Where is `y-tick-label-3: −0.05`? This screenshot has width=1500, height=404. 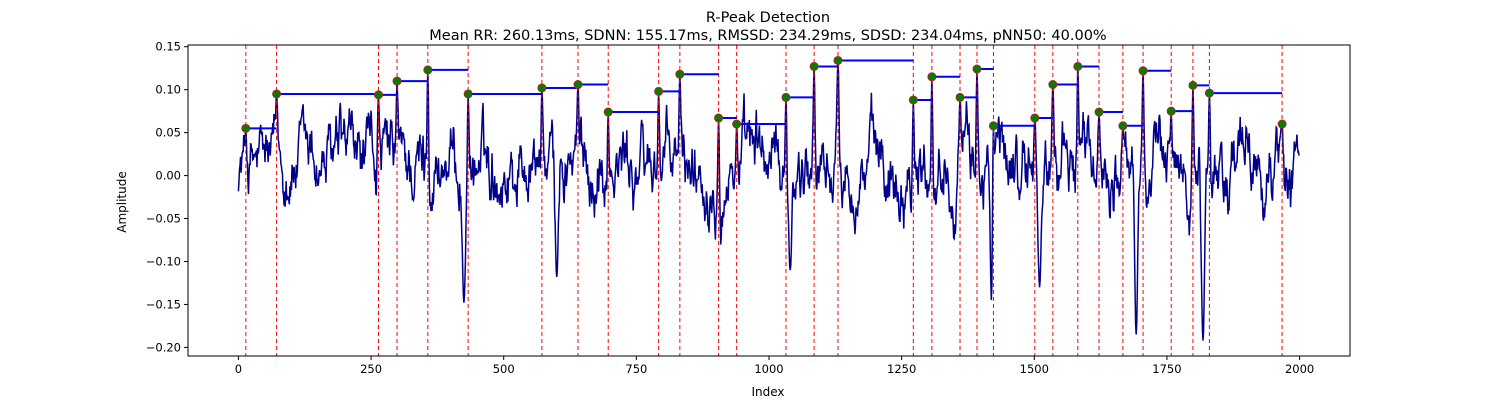
y-tick-label-3: −0.05 is located at coordinates (163, 219).